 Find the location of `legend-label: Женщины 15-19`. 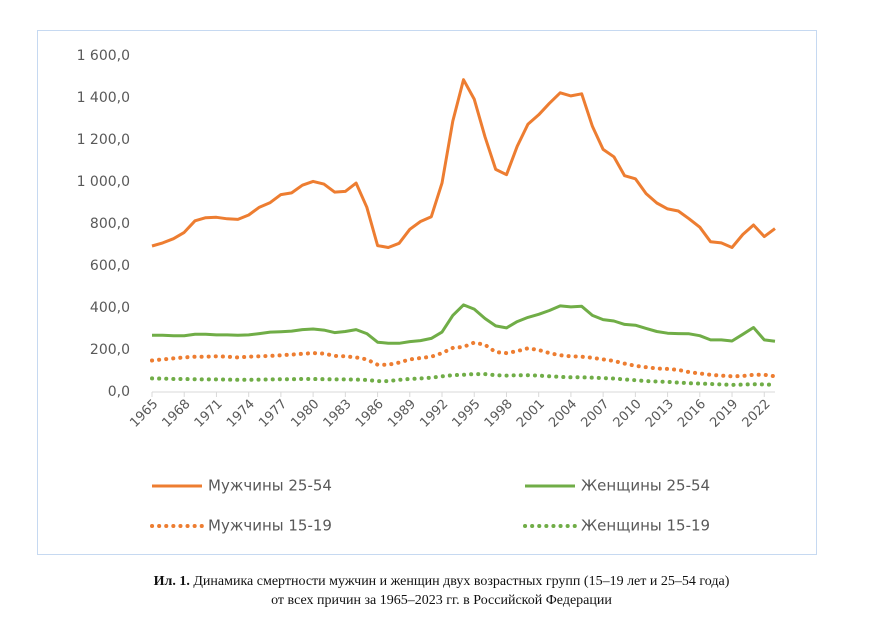

legend-label: Женщины 15-19 is located at coordinates (645, 526).